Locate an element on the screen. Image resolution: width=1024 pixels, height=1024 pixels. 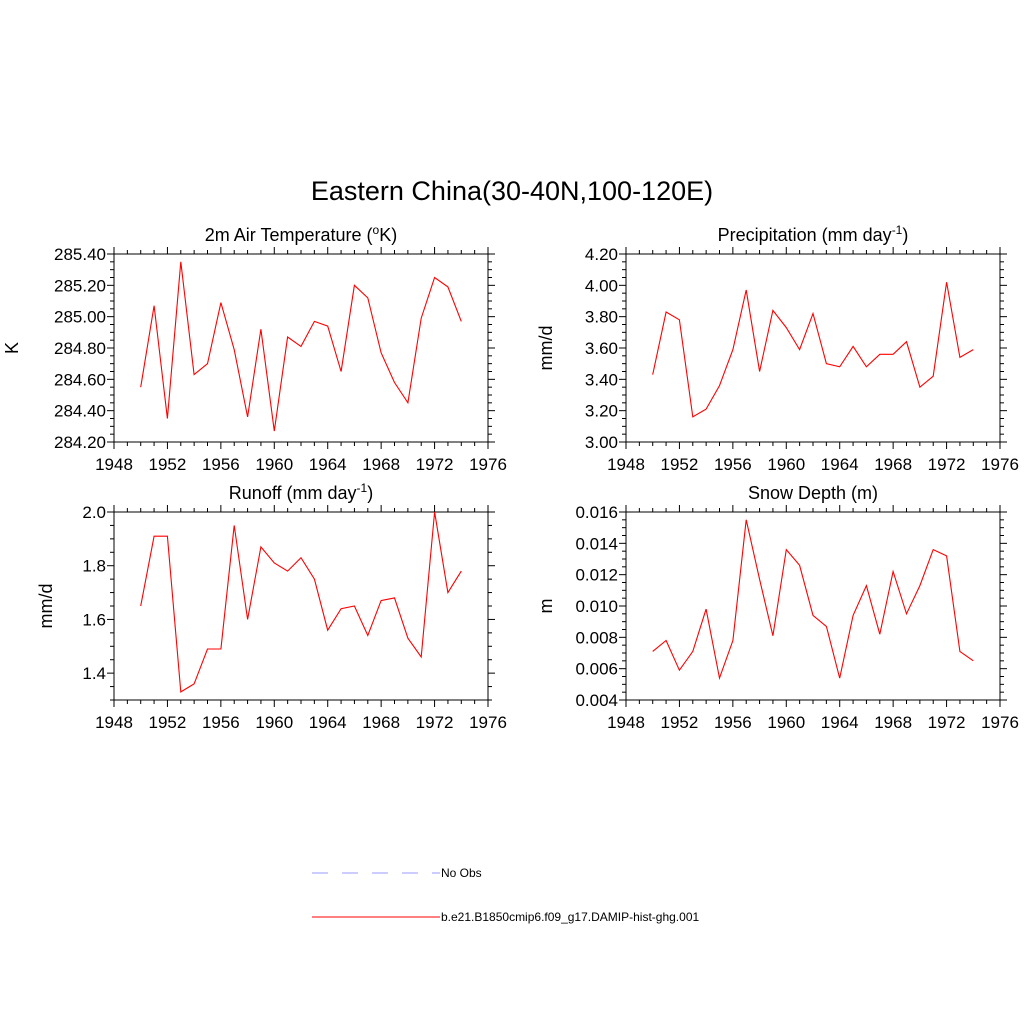
y-tick-label: 2.0 is located at coordinates (94, 512).